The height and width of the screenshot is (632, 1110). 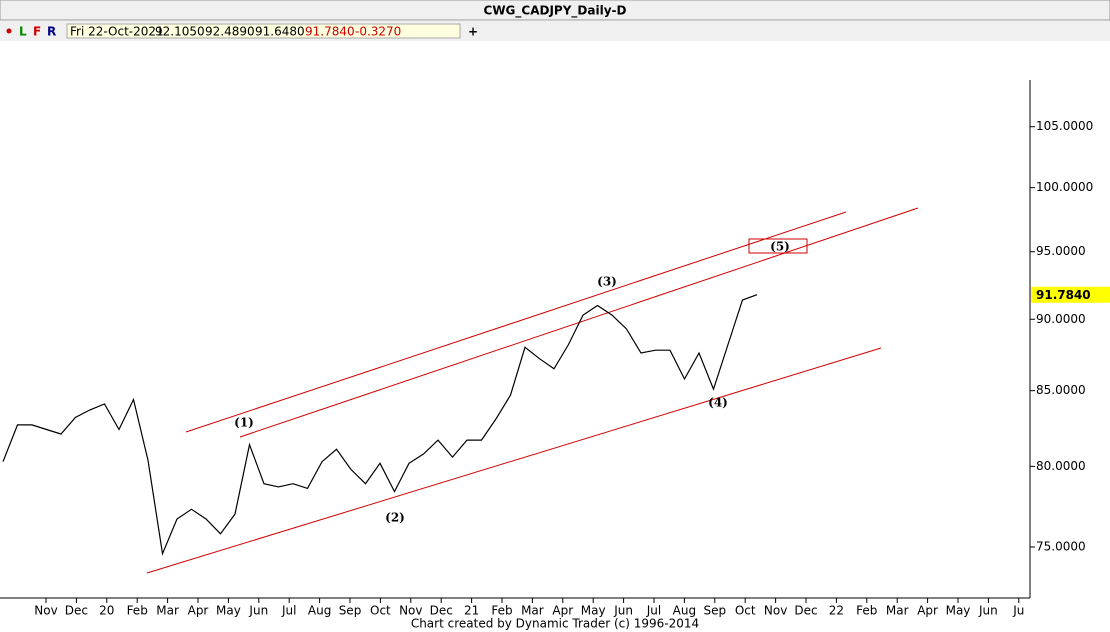 I want to click on wave-label: (5), so click(x=780, y=247).